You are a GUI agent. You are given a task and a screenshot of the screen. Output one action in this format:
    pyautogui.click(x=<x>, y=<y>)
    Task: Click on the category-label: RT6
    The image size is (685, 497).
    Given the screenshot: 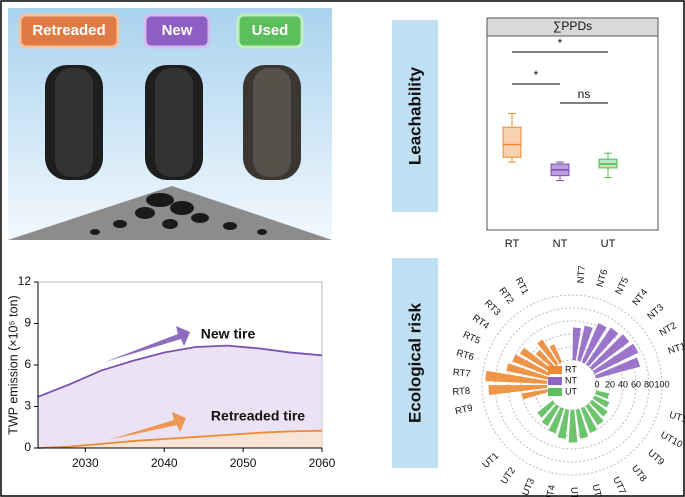 What is the action you would take?
    pyautogui.click(x=465, y=355)
    